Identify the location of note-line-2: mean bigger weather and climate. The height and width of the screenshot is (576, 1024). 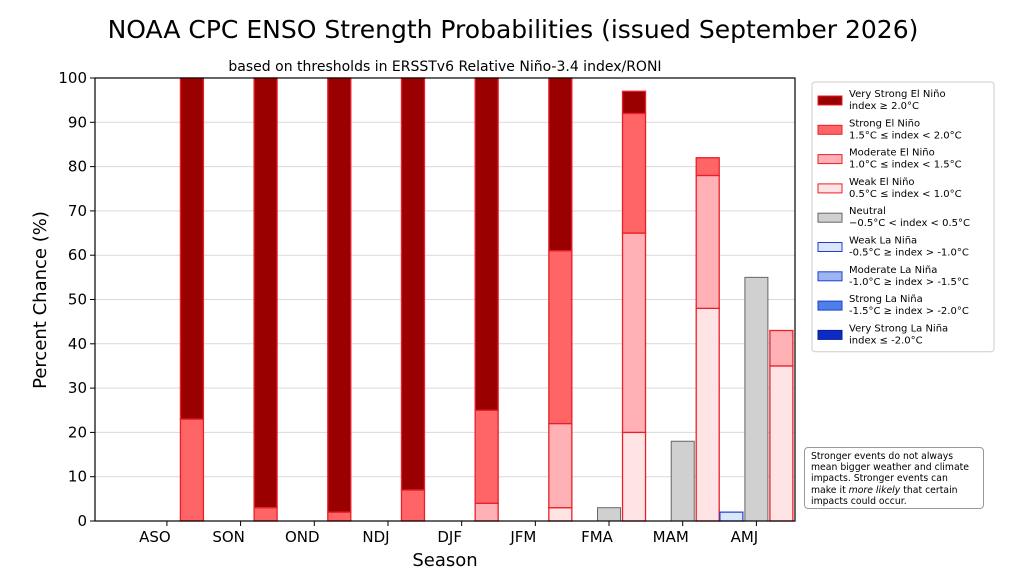
(890, 468).